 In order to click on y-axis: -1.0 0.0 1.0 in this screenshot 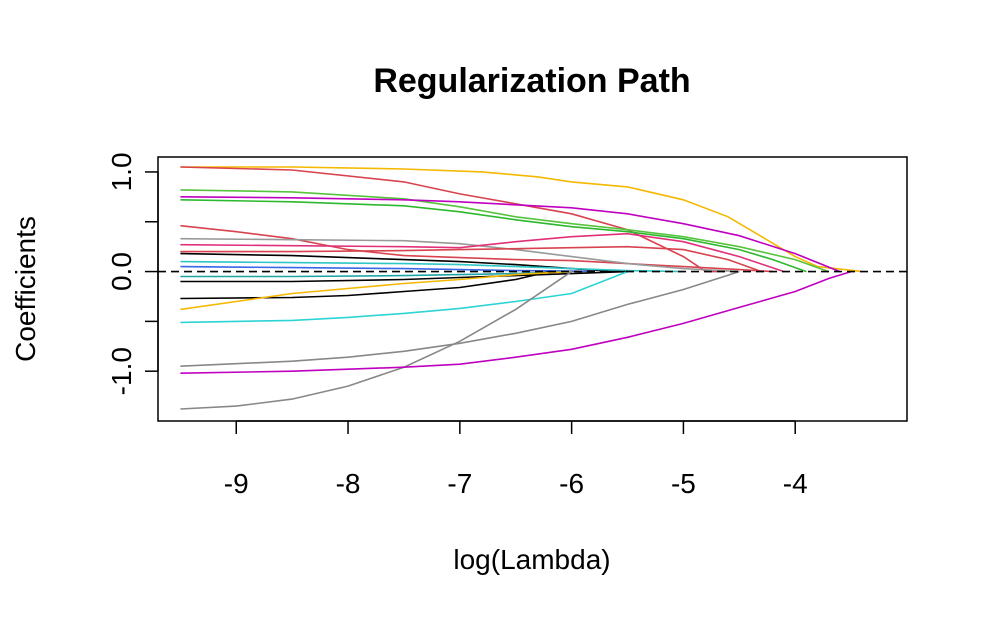, I will do `click(132, 273)`.